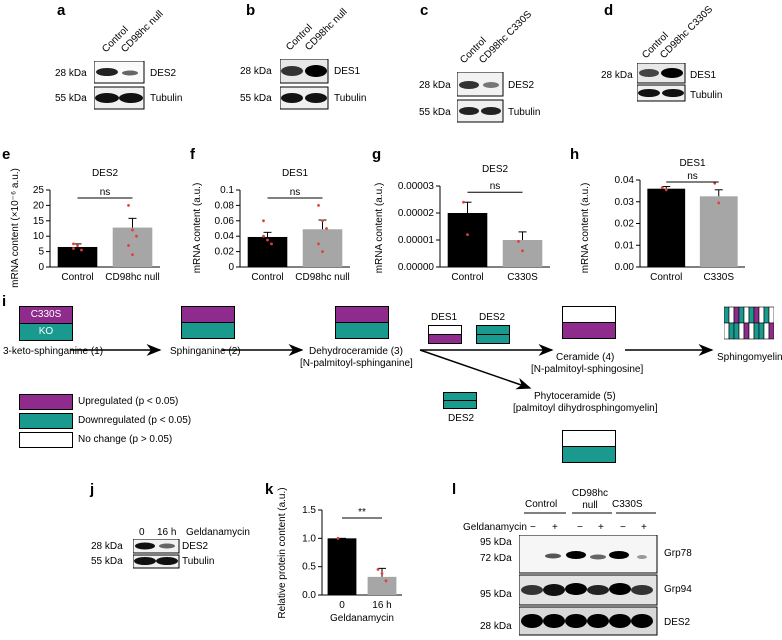 The height and width of the screenshot is (640, 782). What do you see at coordinates (39, 236) in the screenshot?
I see `y-tick-label: 10` at bounding box center [39, 236].